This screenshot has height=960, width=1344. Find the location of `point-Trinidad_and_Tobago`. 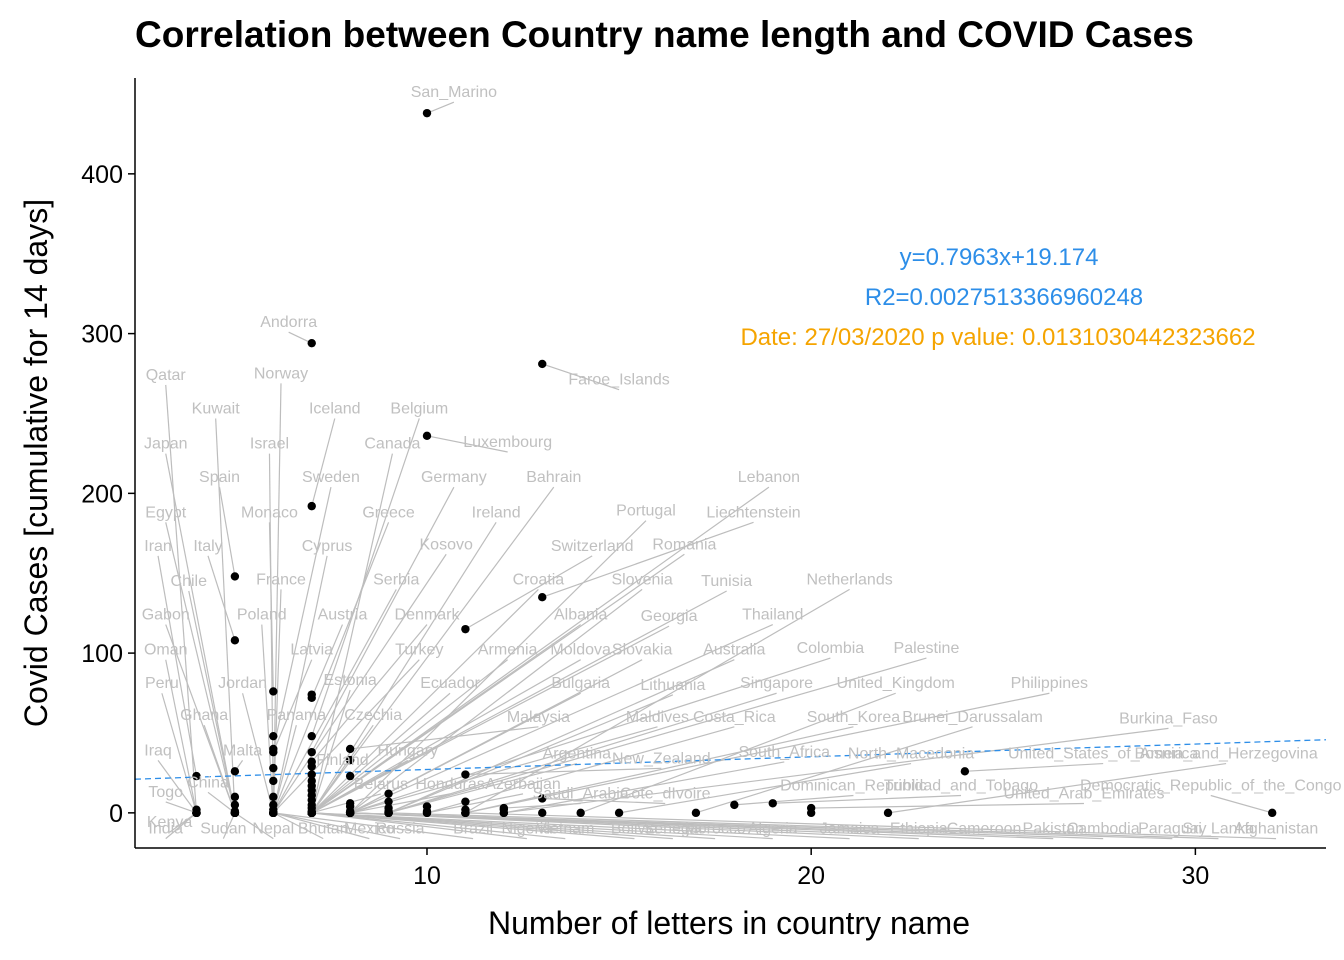

point-Trinidad_and_Tobago is located at coordinates (772, 803).